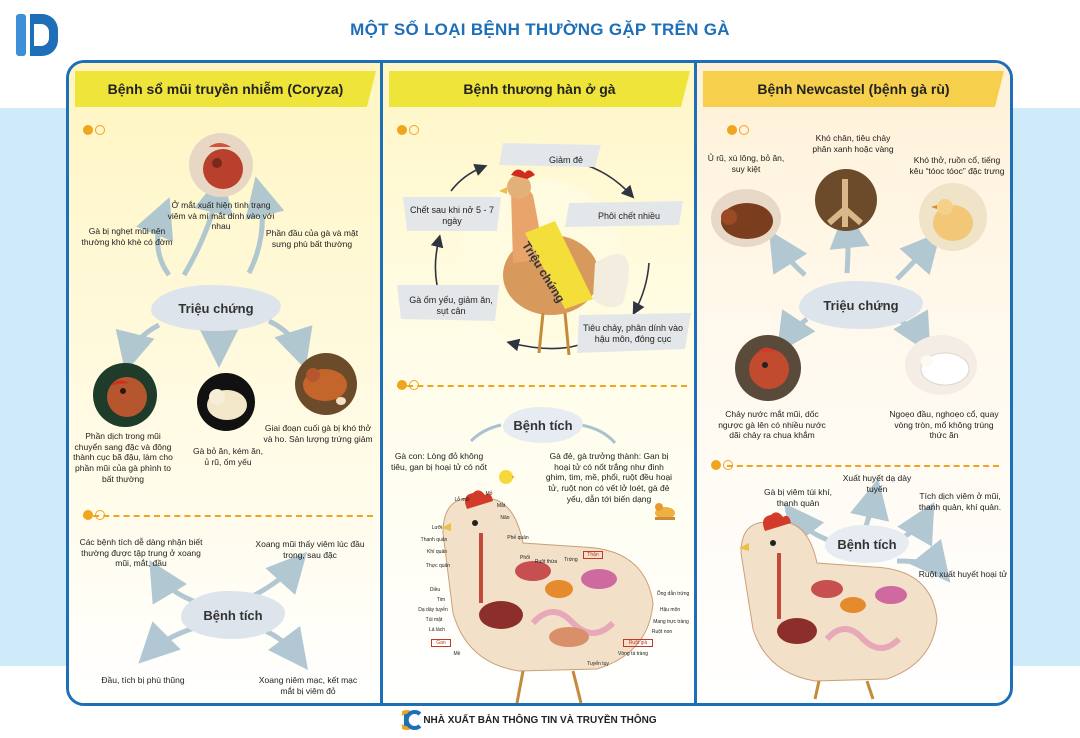 This screenshot has height=738, width=1080. I want to click on hen-eggs-photo, so click(326, 384).